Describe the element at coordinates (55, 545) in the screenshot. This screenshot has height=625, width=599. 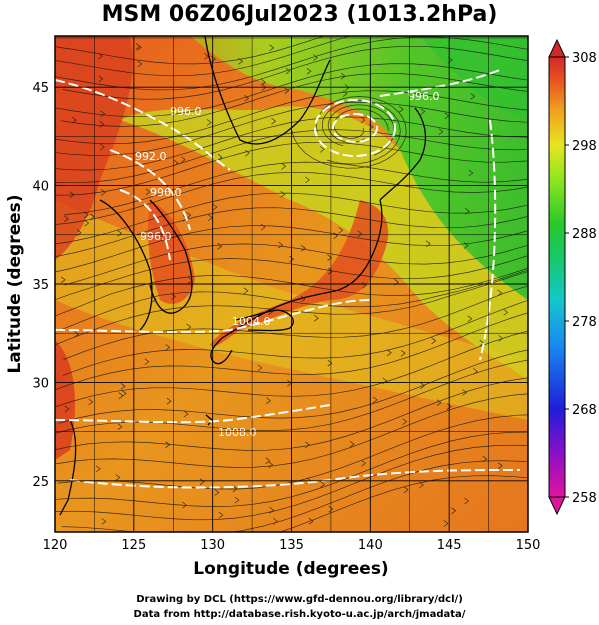
I see `x-tick-label: 120` at that location.